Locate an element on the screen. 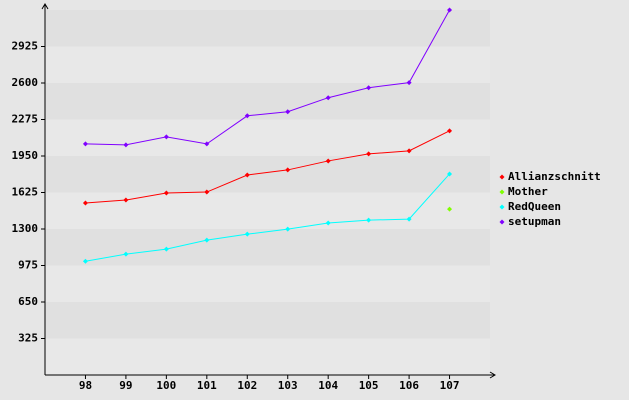 Image resolution: width=629 pixels, height=400 pixels. x-tick-label: 98 is located at coordinates (85, 385).